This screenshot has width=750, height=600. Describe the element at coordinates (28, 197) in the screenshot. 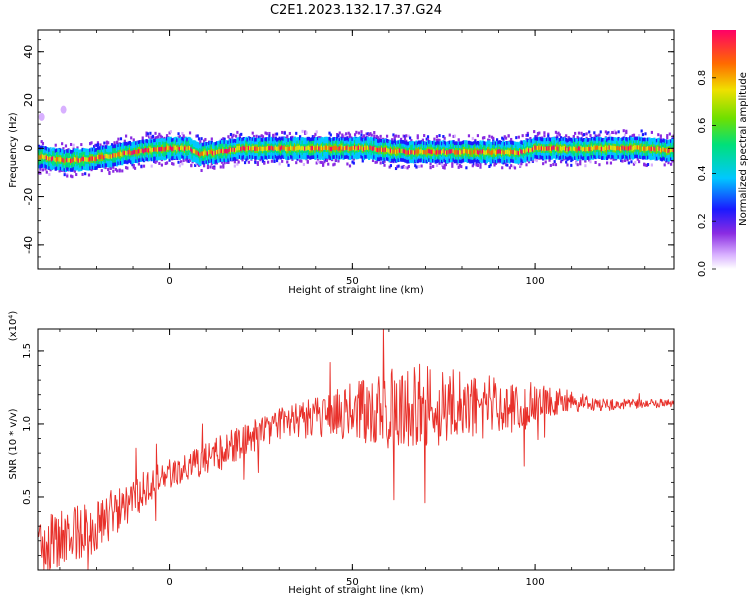

I see `spectrogram-ytick-label: -20` at that location.